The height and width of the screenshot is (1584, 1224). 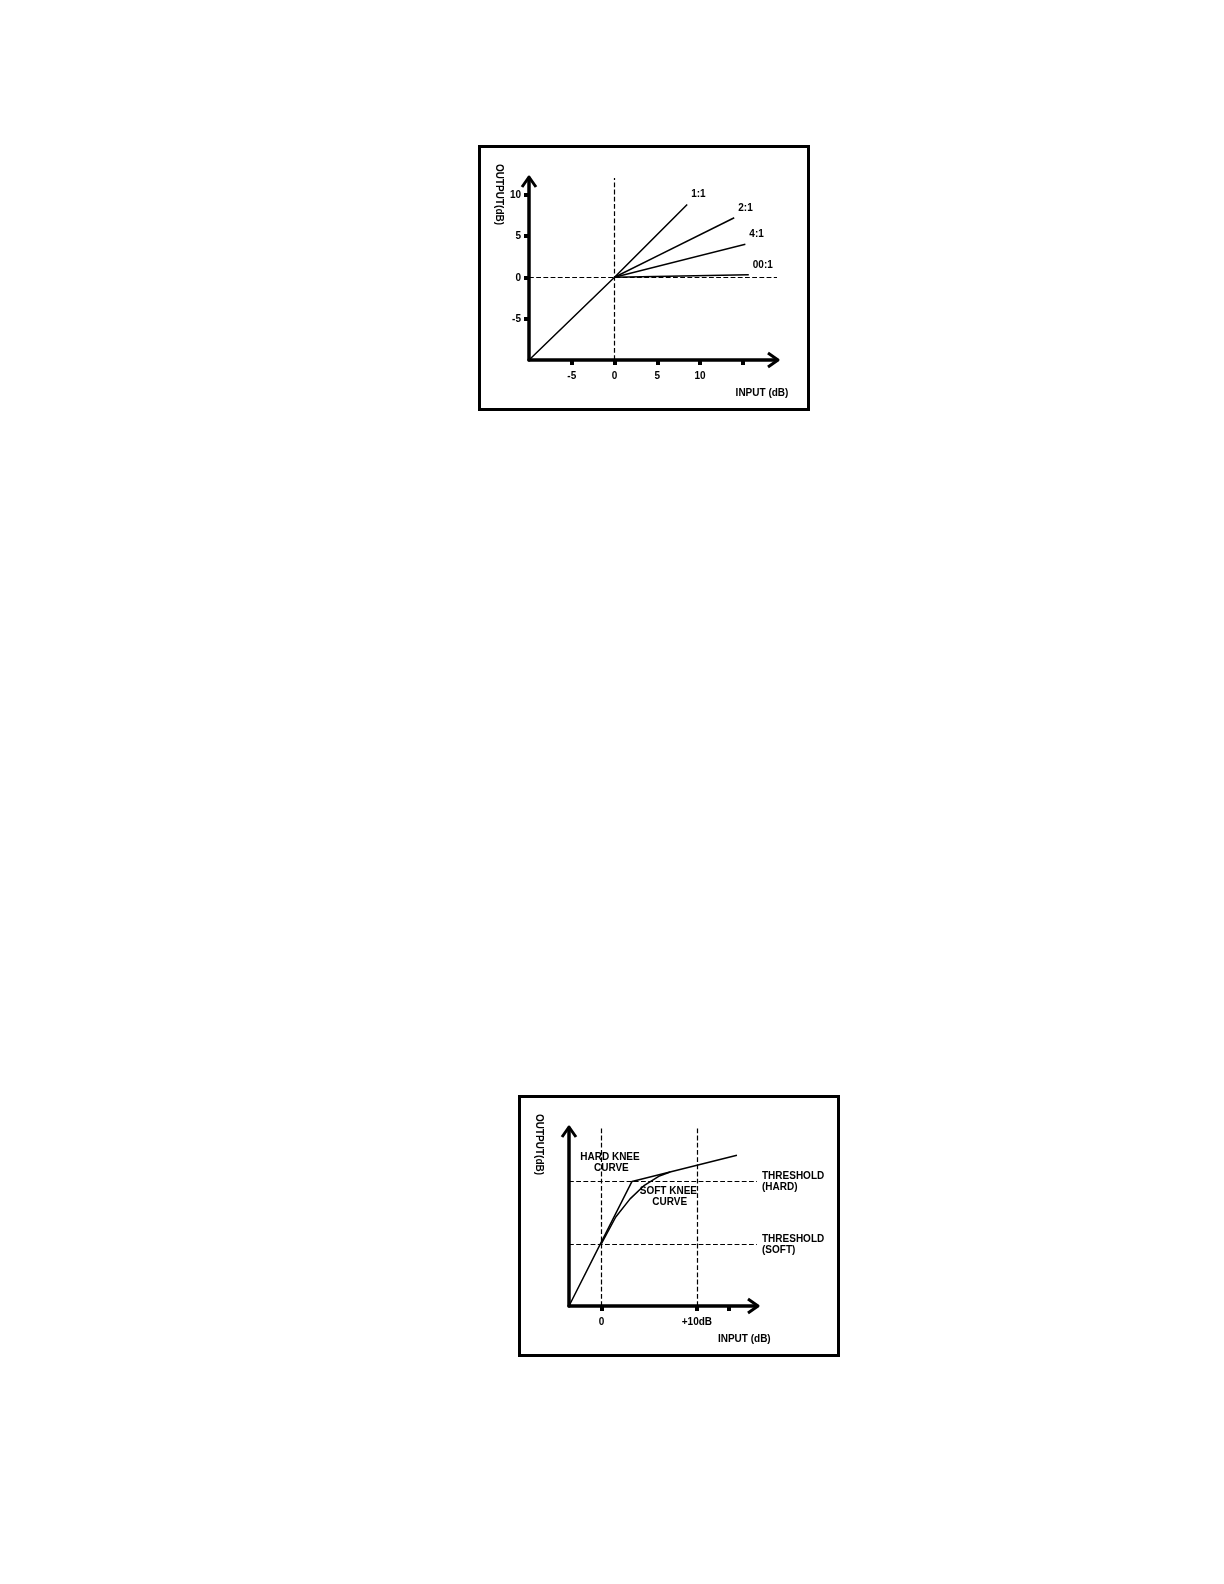 I want to click on ref-line-label: THRESHOLD (HARD), so click(x=794, y=1180).